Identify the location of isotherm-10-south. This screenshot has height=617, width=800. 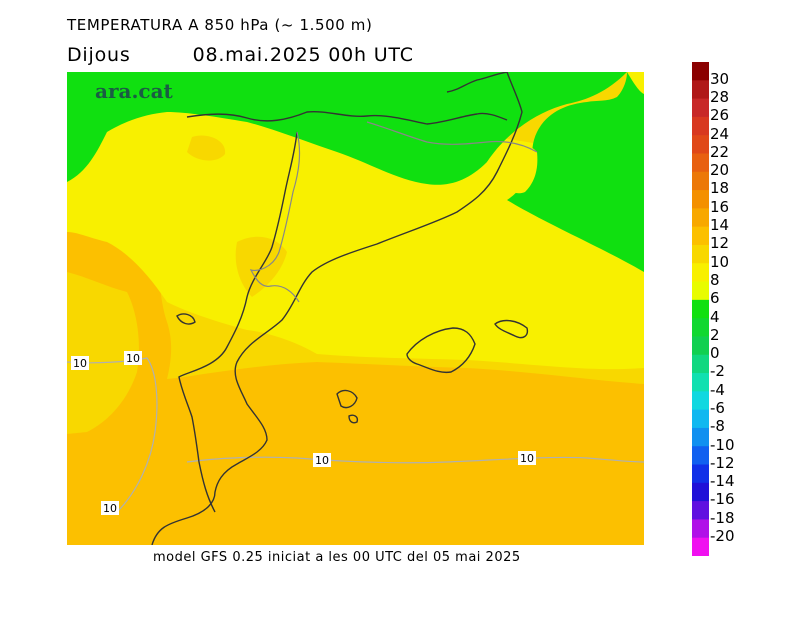
(415, 460).